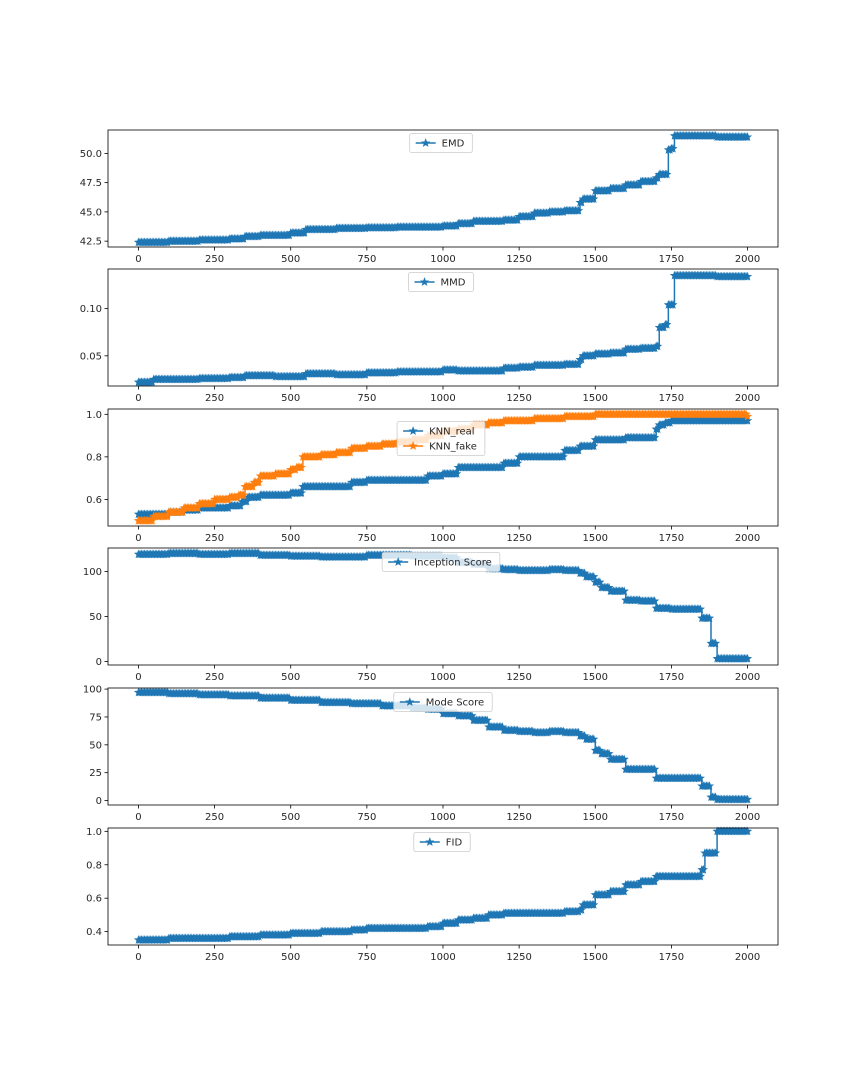  What do you see at coordinates (443, 885) in the screenshot?
I see `series-fid` at bounding box center [443, 885].